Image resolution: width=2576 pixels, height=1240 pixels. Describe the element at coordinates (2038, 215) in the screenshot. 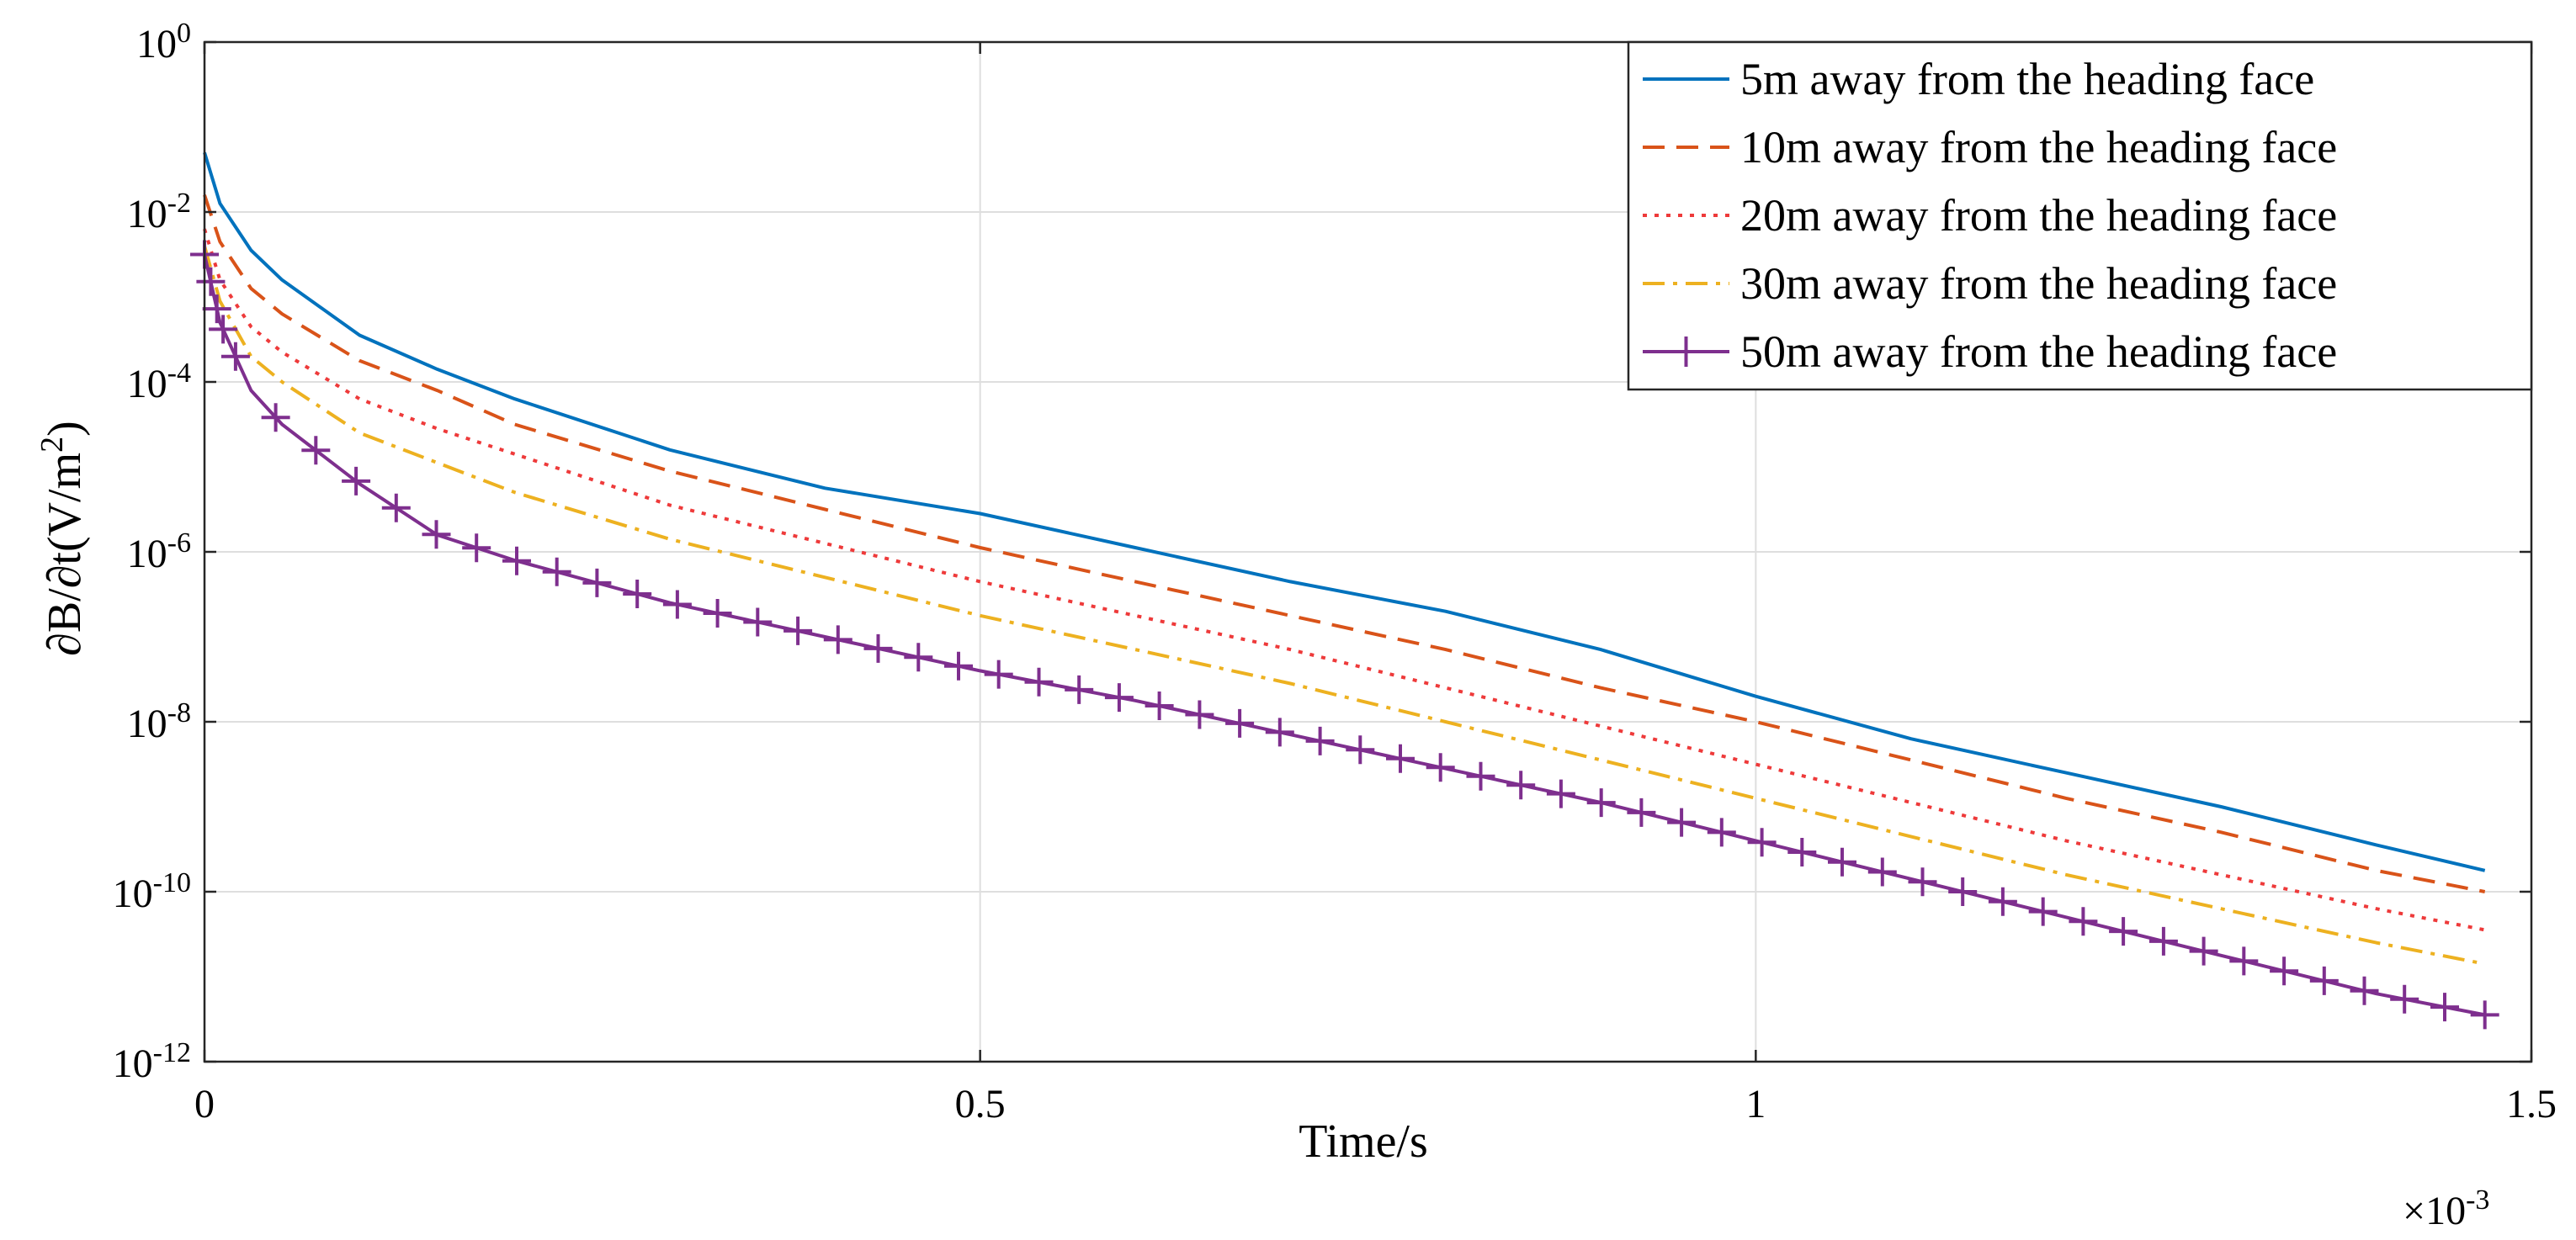

I see `legend-label-20m: 20m away from the heading face` at that location.